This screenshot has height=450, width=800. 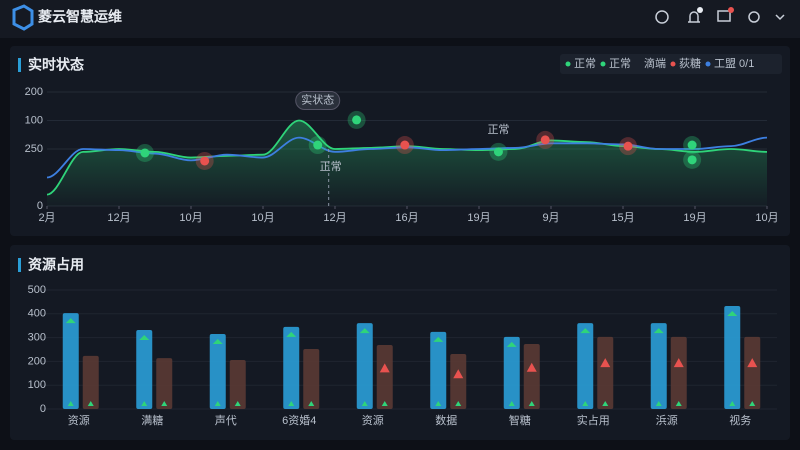 I want to click on monitor-icon, so click(x=724, y=16).